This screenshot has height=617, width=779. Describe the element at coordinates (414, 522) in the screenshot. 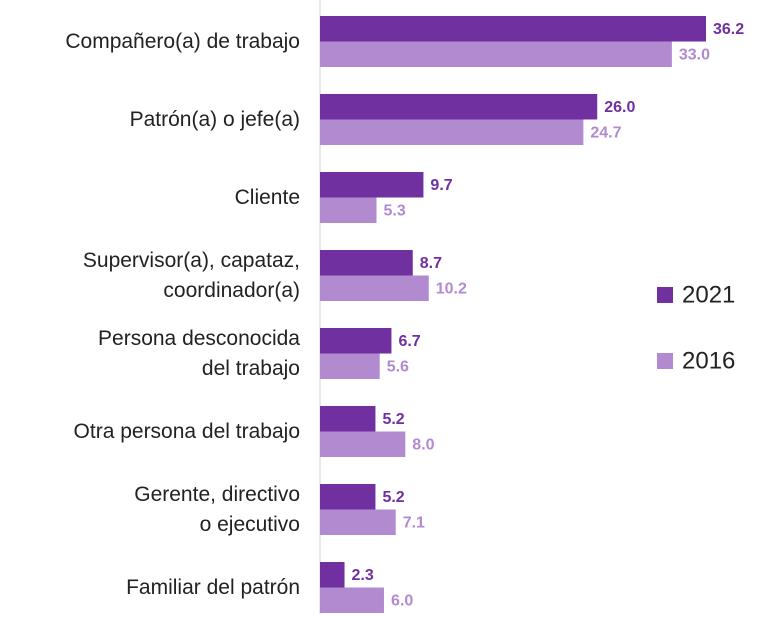

I see `value-label: 7.1` at that location.